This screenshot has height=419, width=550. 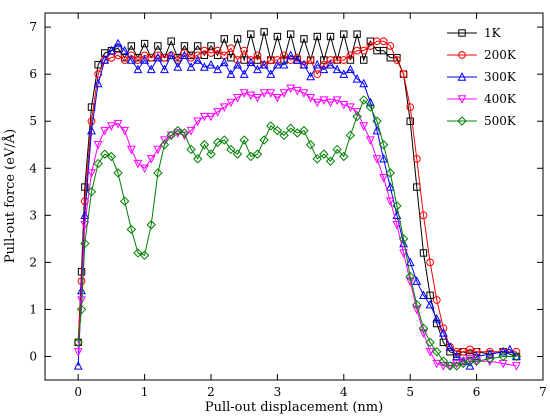 I want to click on legend-label: 200K, so click(x=500, y=55).